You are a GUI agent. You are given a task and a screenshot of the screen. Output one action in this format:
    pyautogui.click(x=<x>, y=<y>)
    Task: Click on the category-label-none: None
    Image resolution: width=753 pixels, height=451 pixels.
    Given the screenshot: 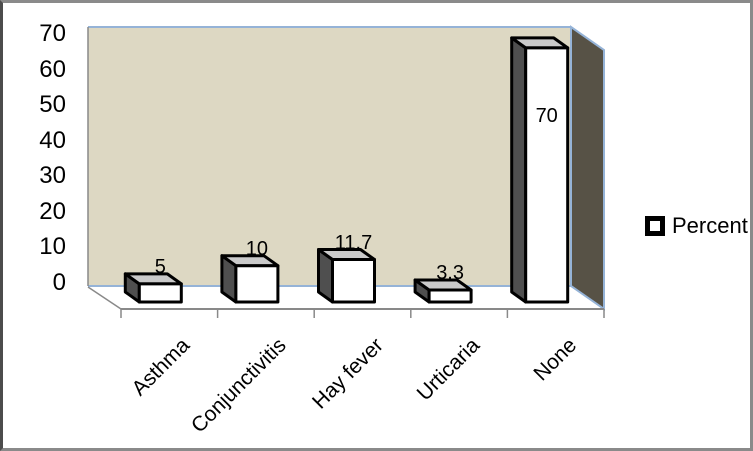 What is the action you would take?
    pyautogui.click(x=554, y=359)
    